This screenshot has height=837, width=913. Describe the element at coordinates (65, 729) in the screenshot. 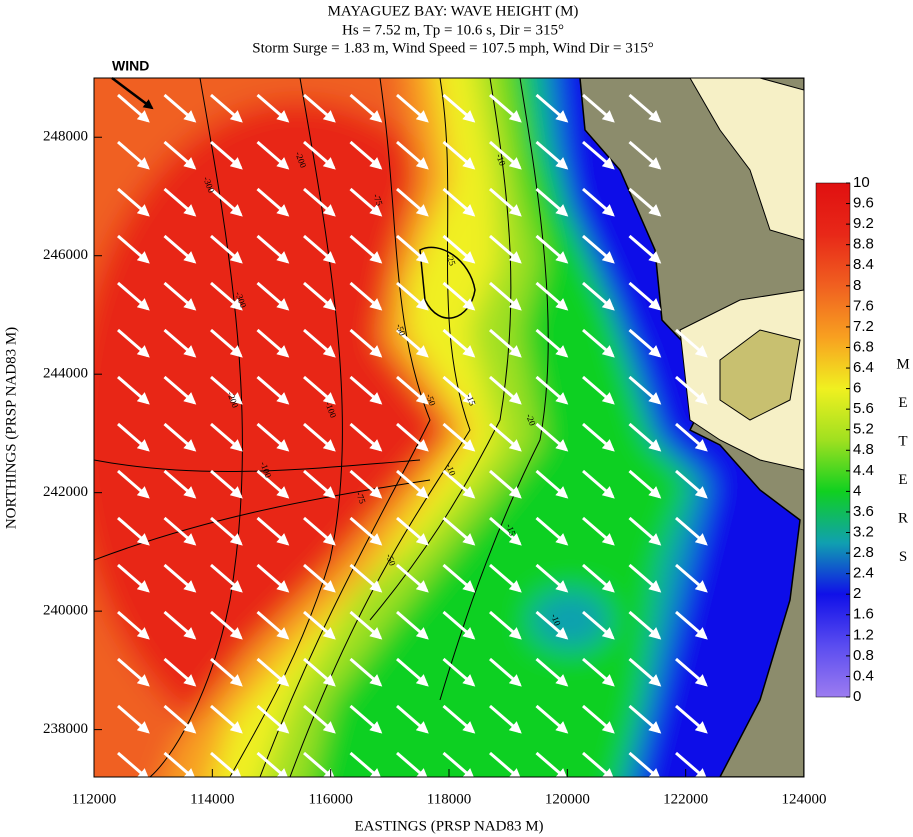

I see `y-tick-label: 238000` at that location.